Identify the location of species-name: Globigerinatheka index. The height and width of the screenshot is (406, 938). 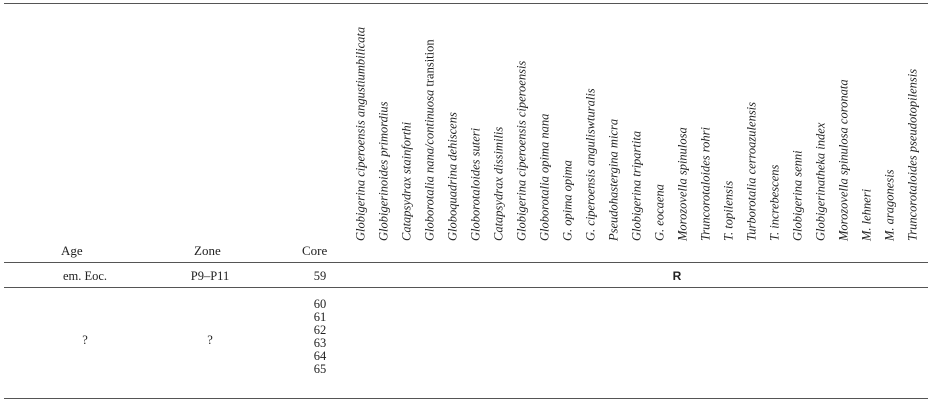
(820, 181).